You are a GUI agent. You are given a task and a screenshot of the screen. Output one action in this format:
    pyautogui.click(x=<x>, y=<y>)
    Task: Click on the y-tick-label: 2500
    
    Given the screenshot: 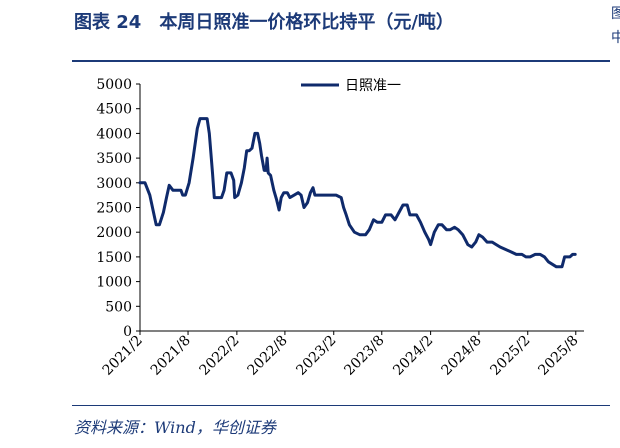 What is the action you would take?
    pyautogui.click(x=114, y=209)
    